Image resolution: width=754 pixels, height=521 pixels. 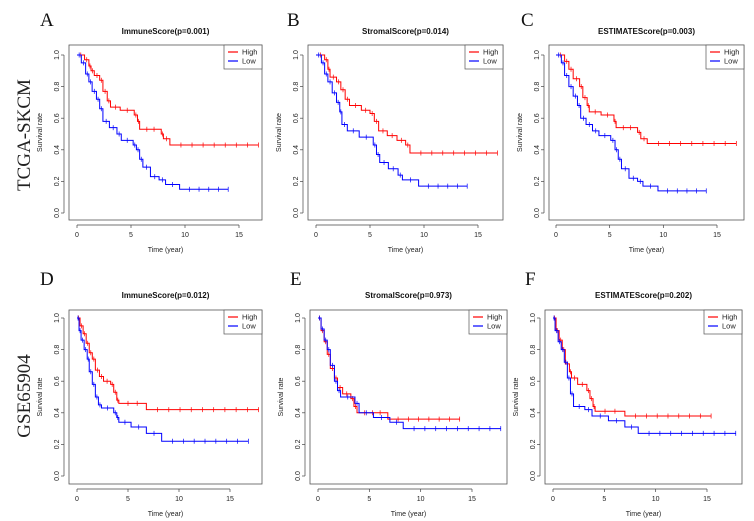 I want to click on panel-letter-a: A, so click(x=47, y=20).